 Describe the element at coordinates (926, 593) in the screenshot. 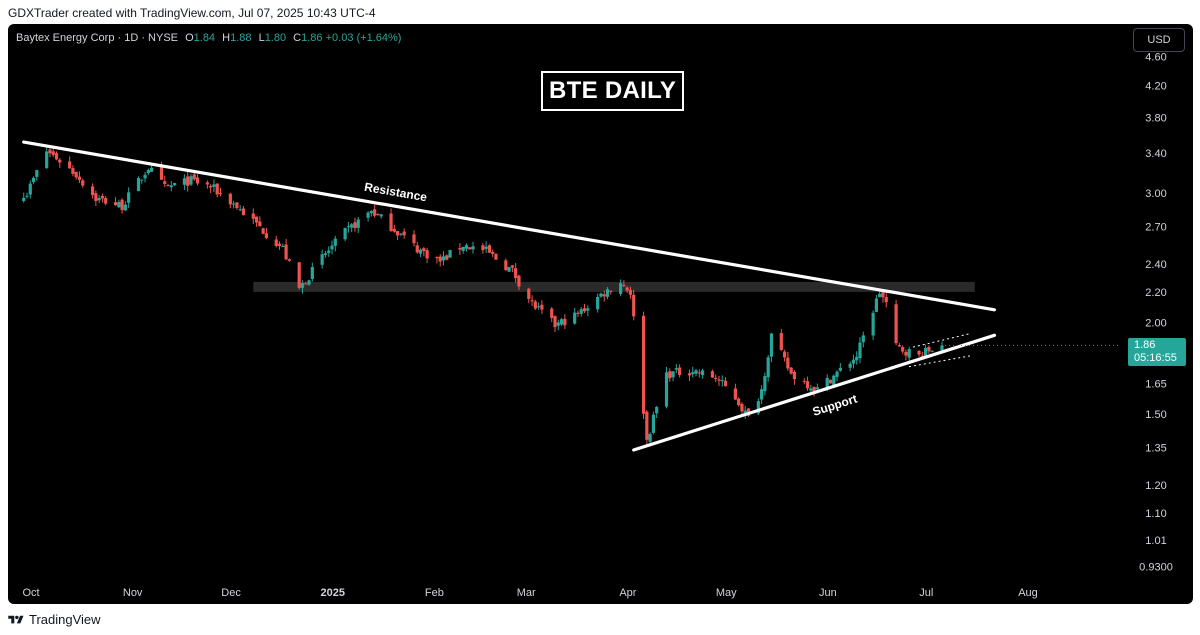

I see `x-tick-label: Jul` at that location.